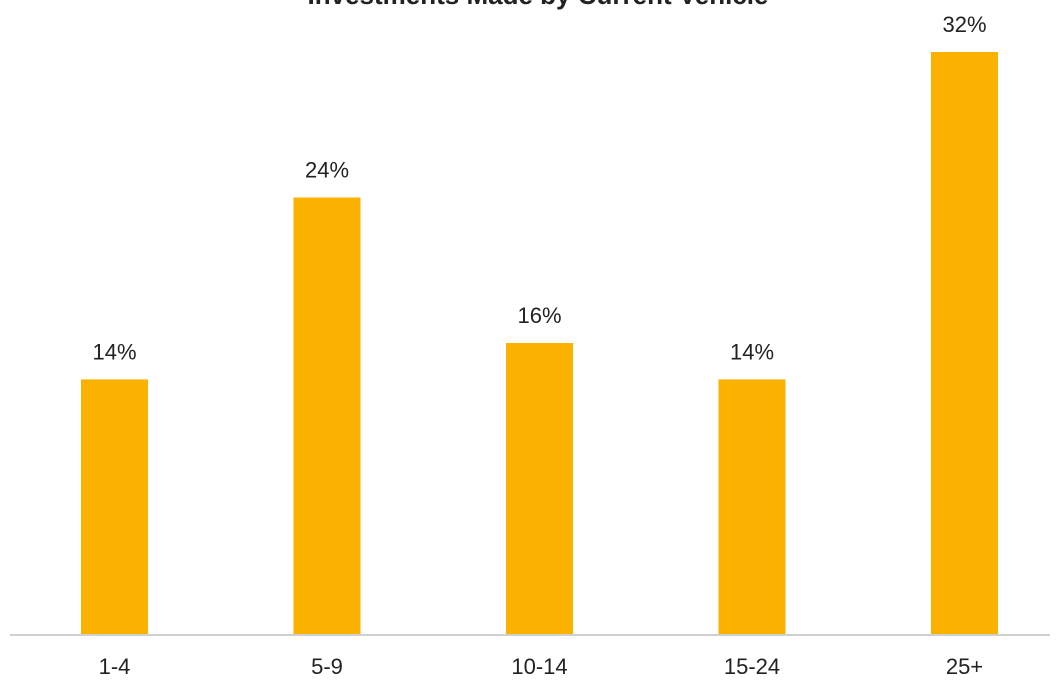  What do you see at coordinates (115, 666) in the screenshot?
I see `x-tick-label-1-4: 1-4` at bounding box center [115, 666].